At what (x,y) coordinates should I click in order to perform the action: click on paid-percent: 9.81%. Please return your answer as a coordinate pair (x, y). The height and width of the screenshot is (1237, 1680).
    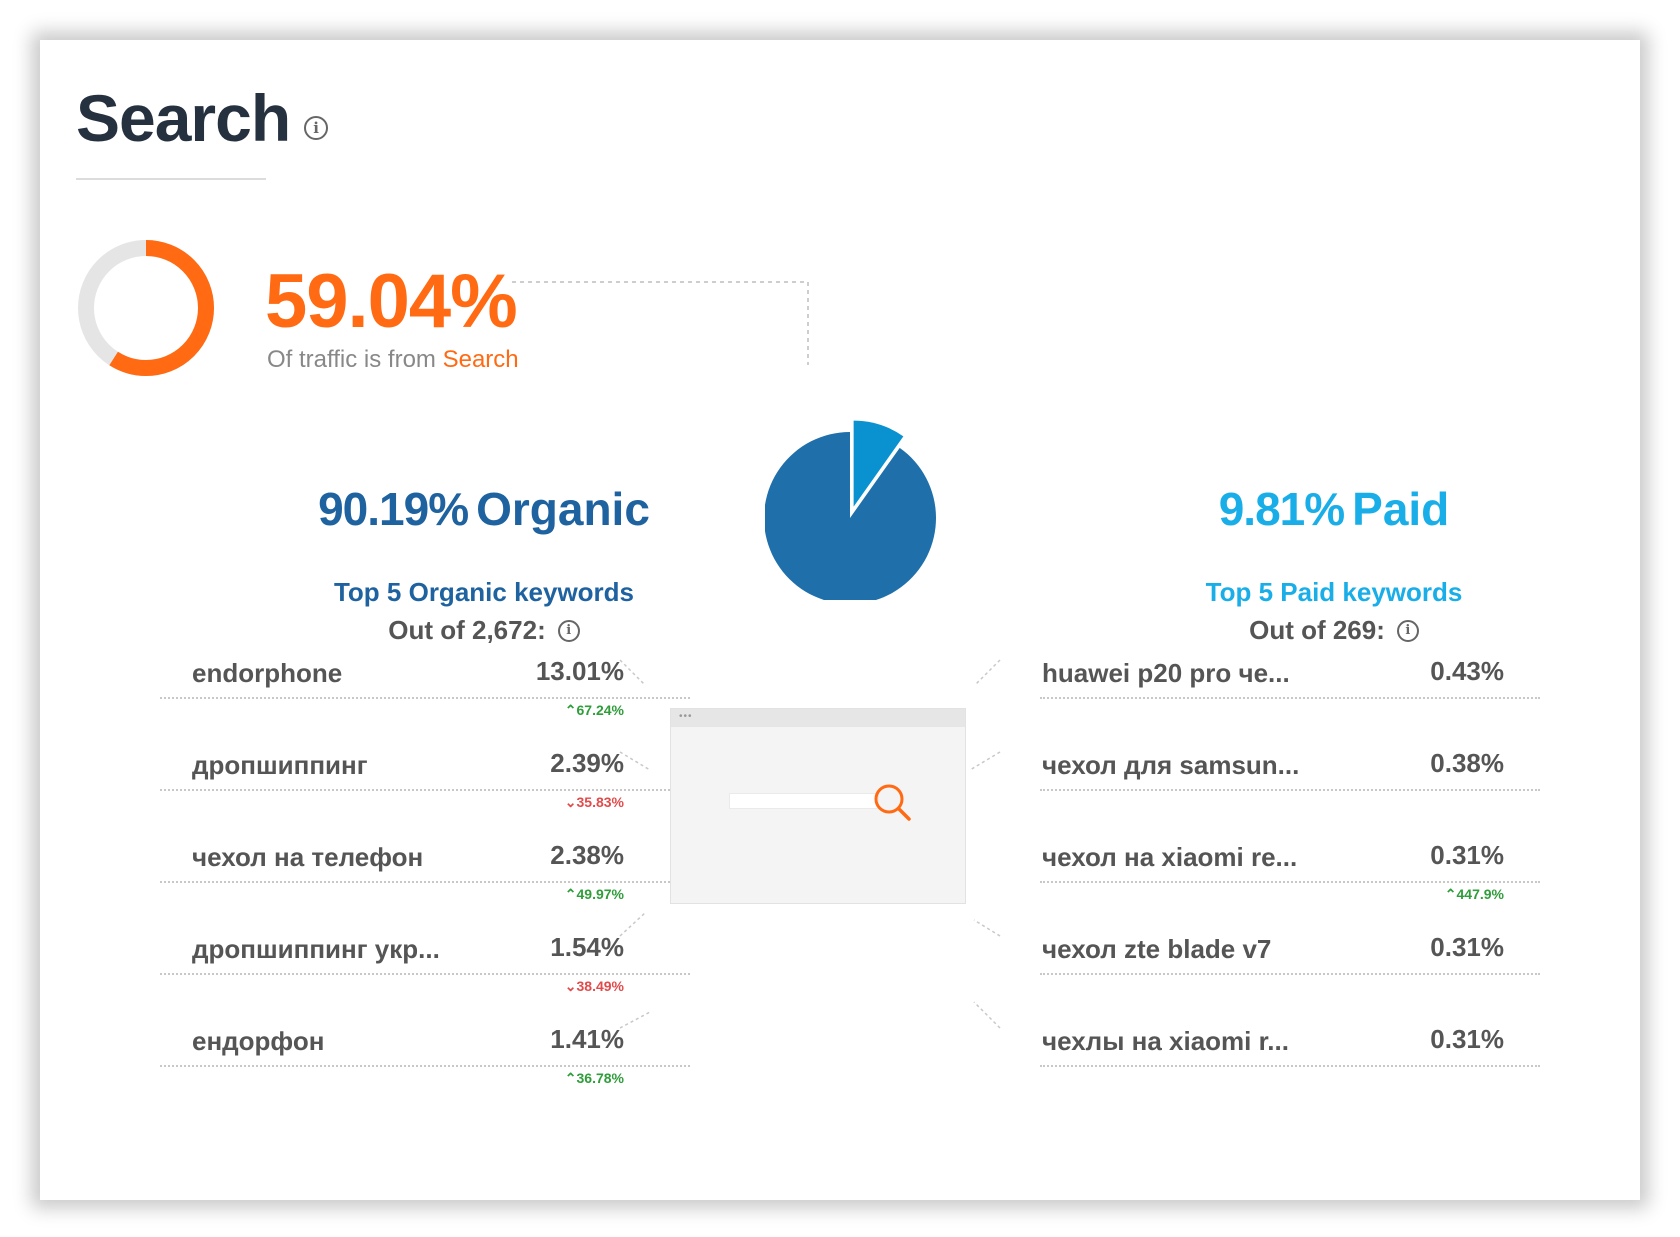
    Looking at the image, I should click on (1281, 509).